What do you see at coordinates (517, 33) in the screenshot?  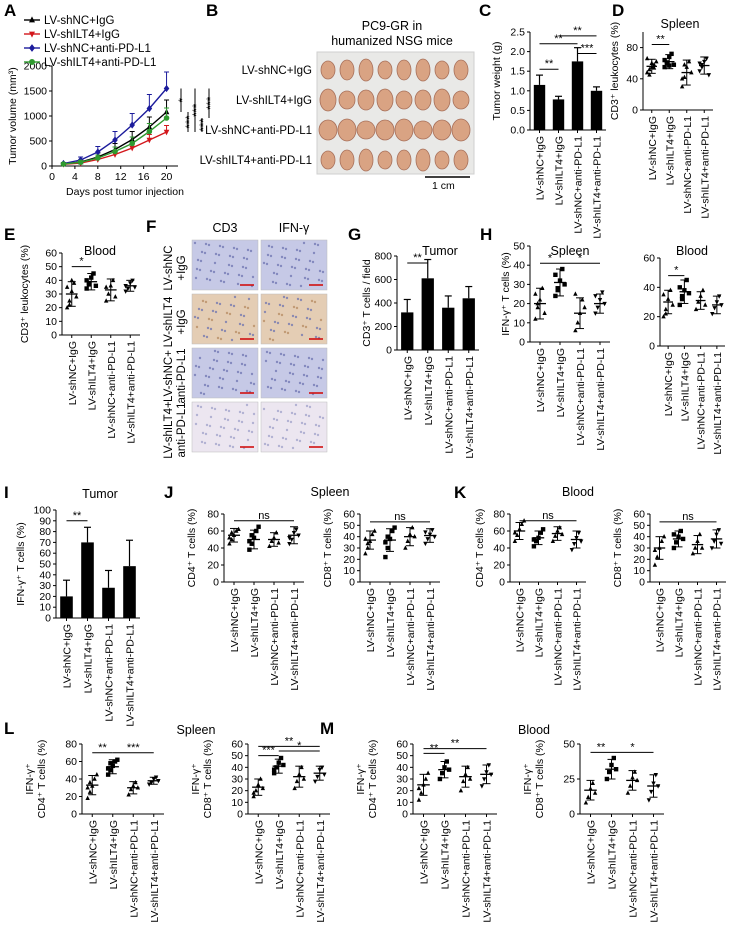 I see `y-tick-label: 2.5` at bounding box center [517, 33].